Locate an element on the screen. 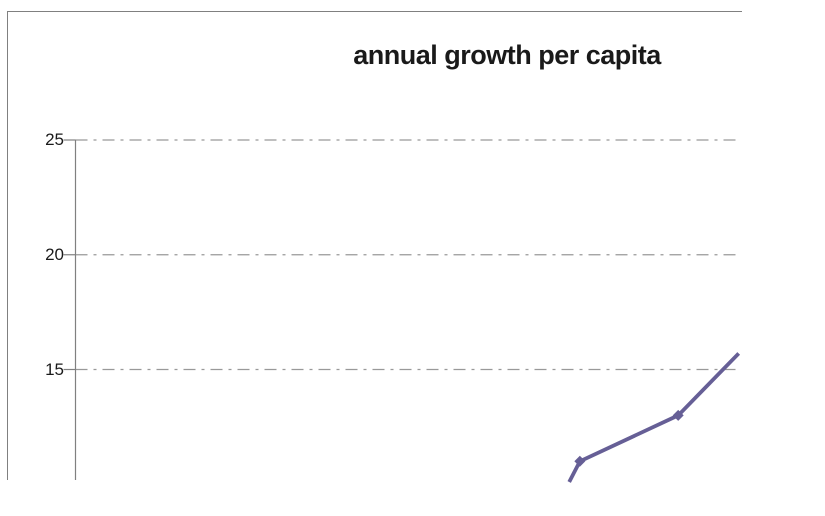 The image size is (825, 516). y-axis-label-15: 15 is located at coordinates (54, 369).